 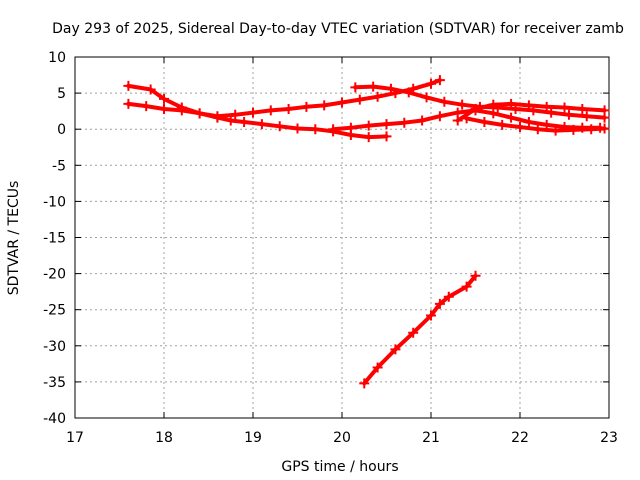 I want to click on x-tick-label: 21, so click(x=431, y=438).